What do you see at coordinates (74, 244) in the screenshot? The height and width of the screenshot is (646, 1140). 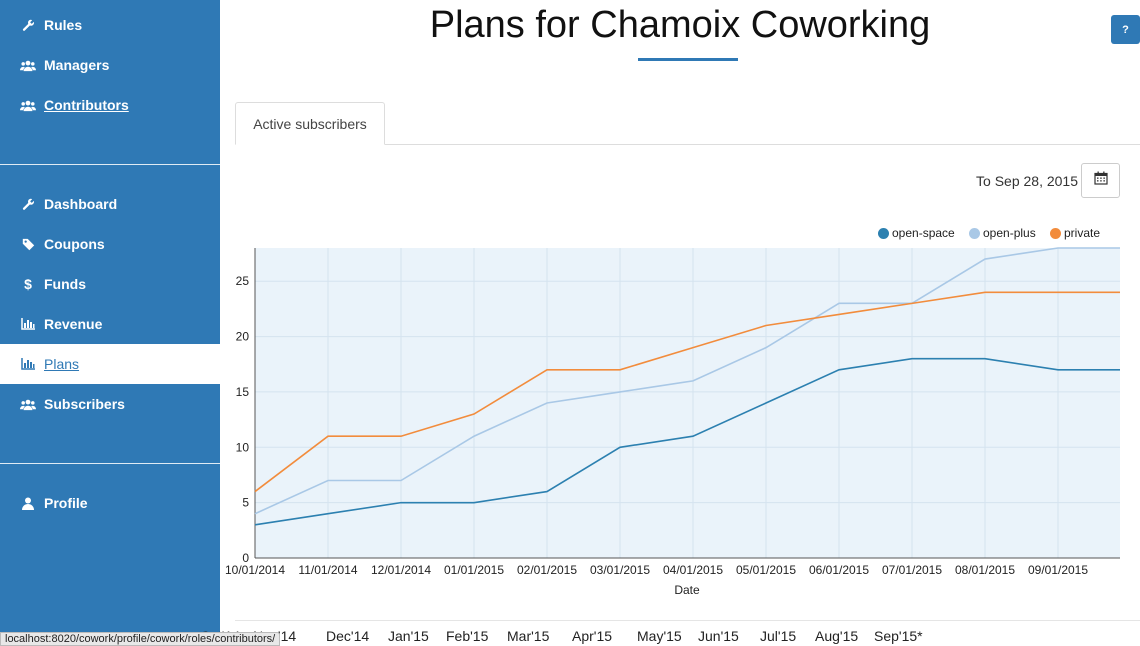 I see `sidebar-item-label: Coupons` at bounding box center [74, 244].